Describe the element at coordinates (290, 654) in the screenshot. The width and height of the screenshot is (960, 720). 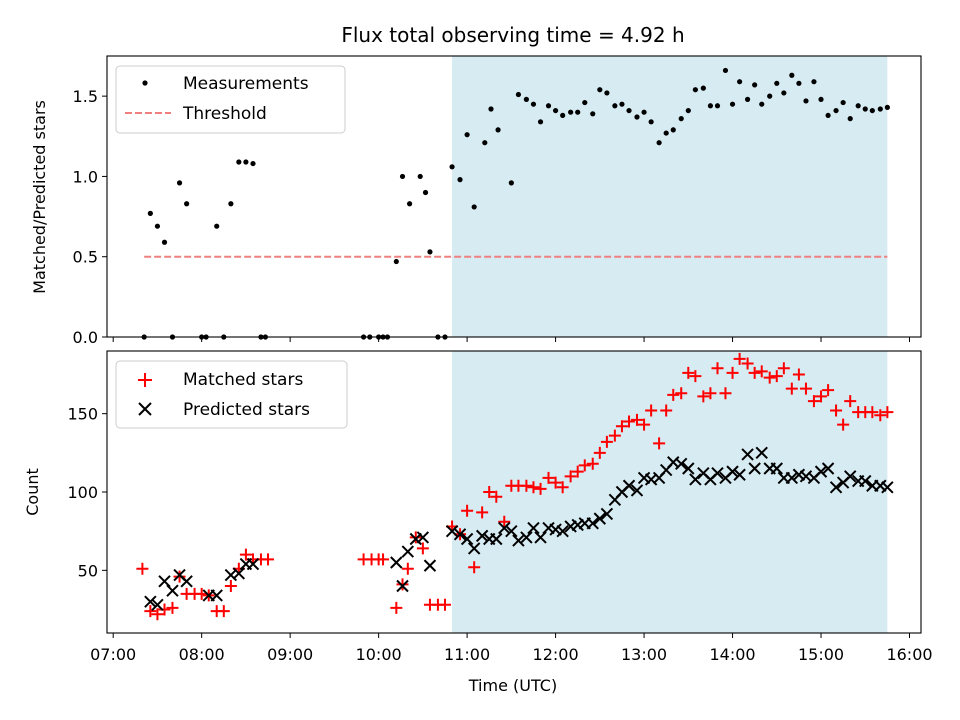
I see `x-tick-label: 09:00` at that location.